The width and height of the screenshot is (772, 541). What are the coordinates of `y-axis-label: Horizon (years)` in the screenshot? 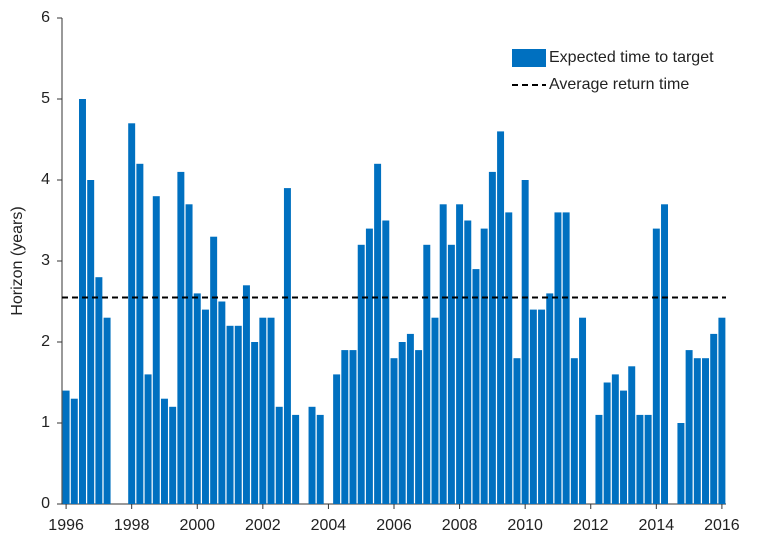 It's located at (17, 260).